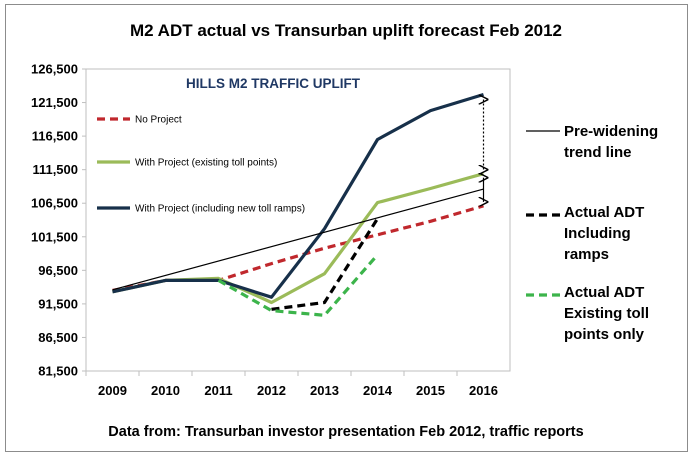 The height and width of the screenshot is (458, 695). What do you see at coordinates (606, 313) in the screenshot?
I see `right-legend-label: Existing toll` at bounding box center [606, 313].